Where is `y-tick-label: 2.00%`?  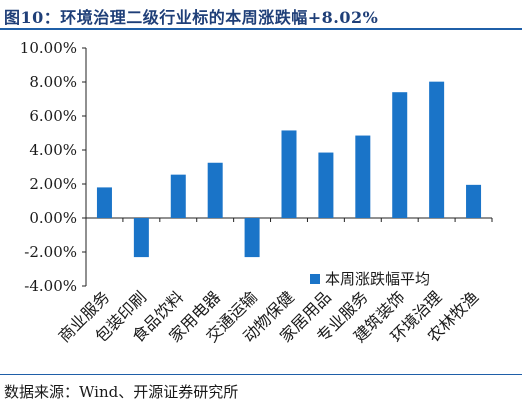 y-tick-label: 2.00% is located at coordinates (53, 184).